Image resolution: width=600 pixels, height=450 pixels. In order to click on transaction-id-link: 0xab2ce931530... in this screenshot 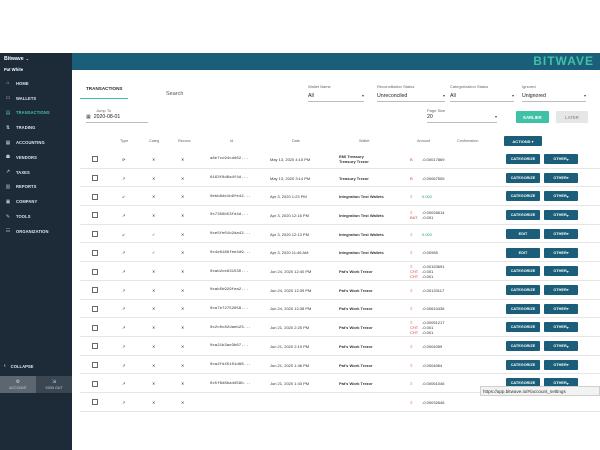, I will do `click(229, 271)`.